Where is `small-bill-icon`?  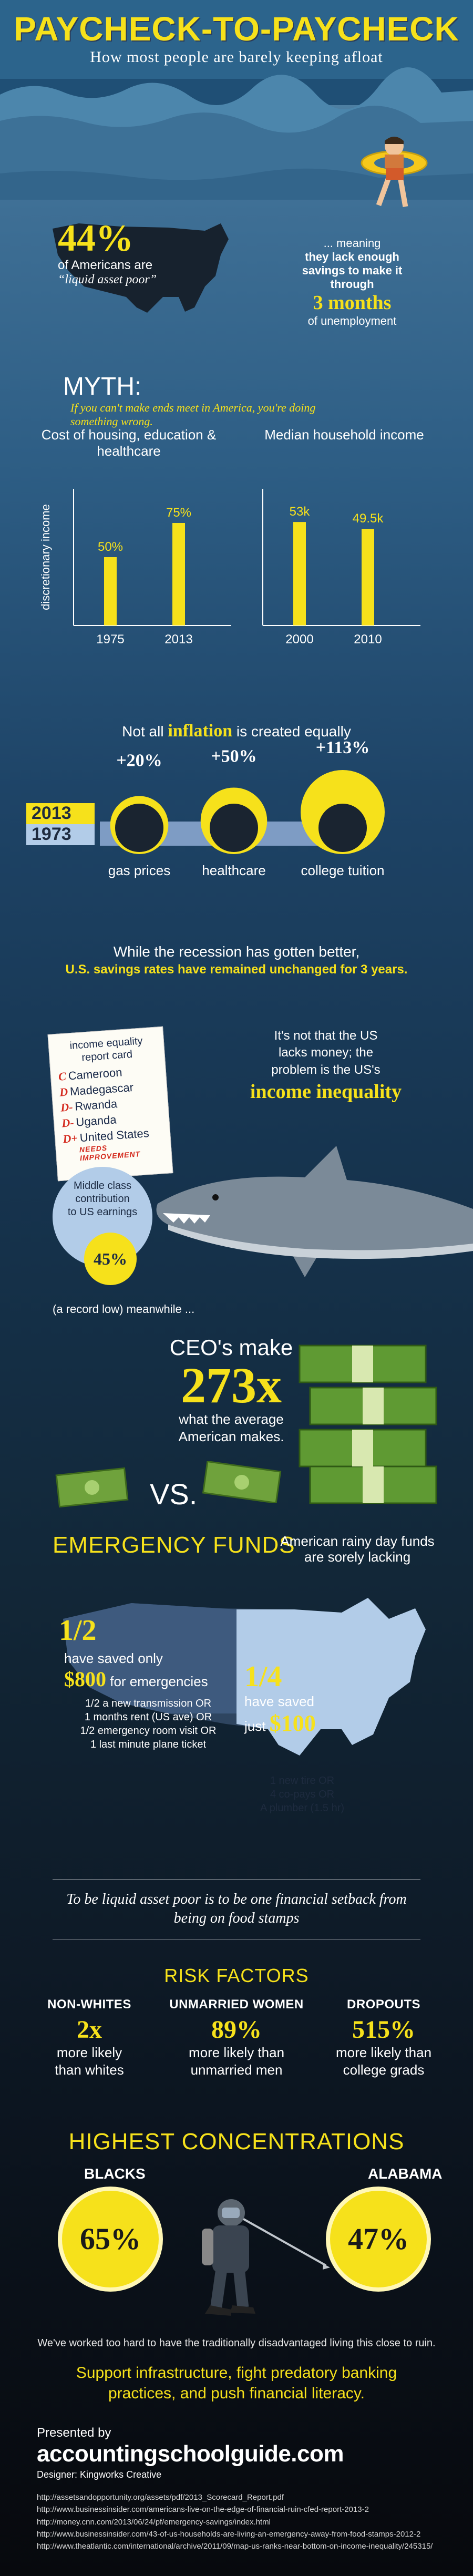
small-bill-icon is located at coordinates (242, 1482).